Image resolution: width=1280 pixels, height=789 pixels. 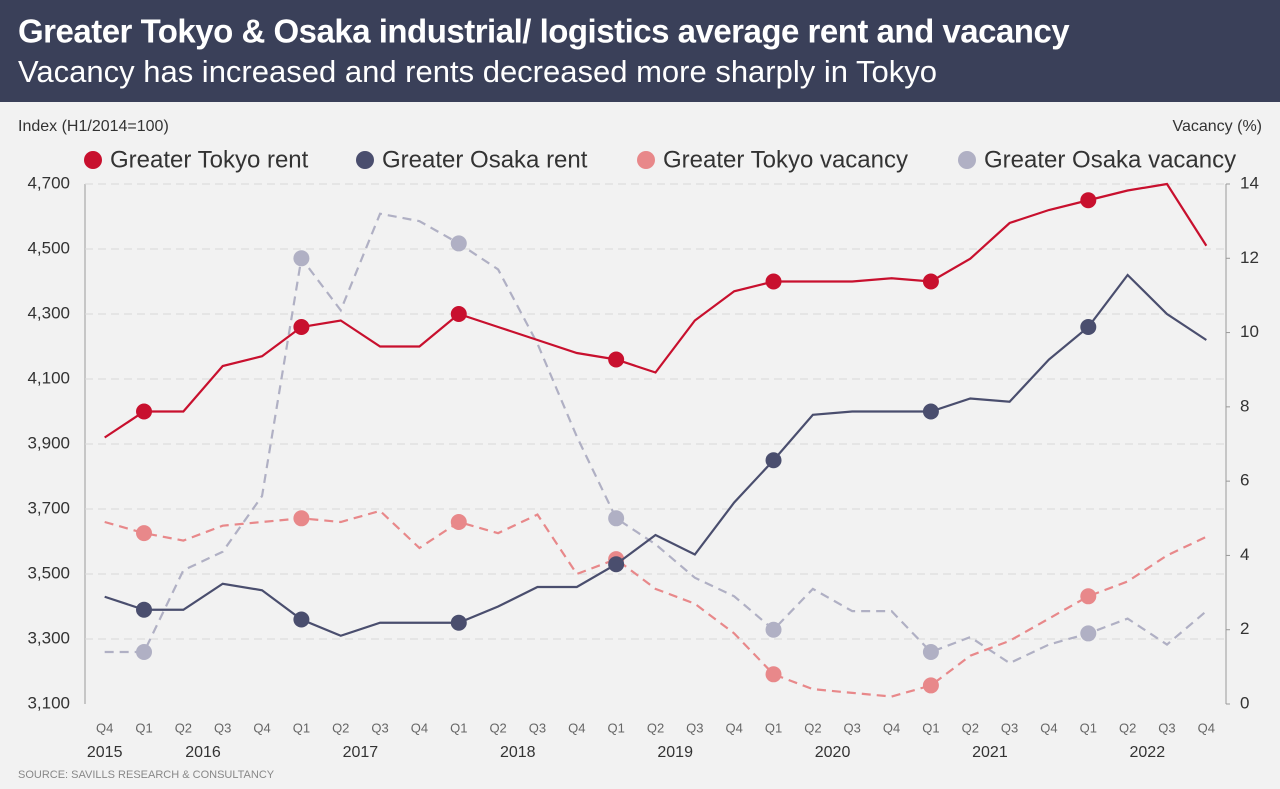 I want to click on year-label: 2021, so click(x=990, y=752).